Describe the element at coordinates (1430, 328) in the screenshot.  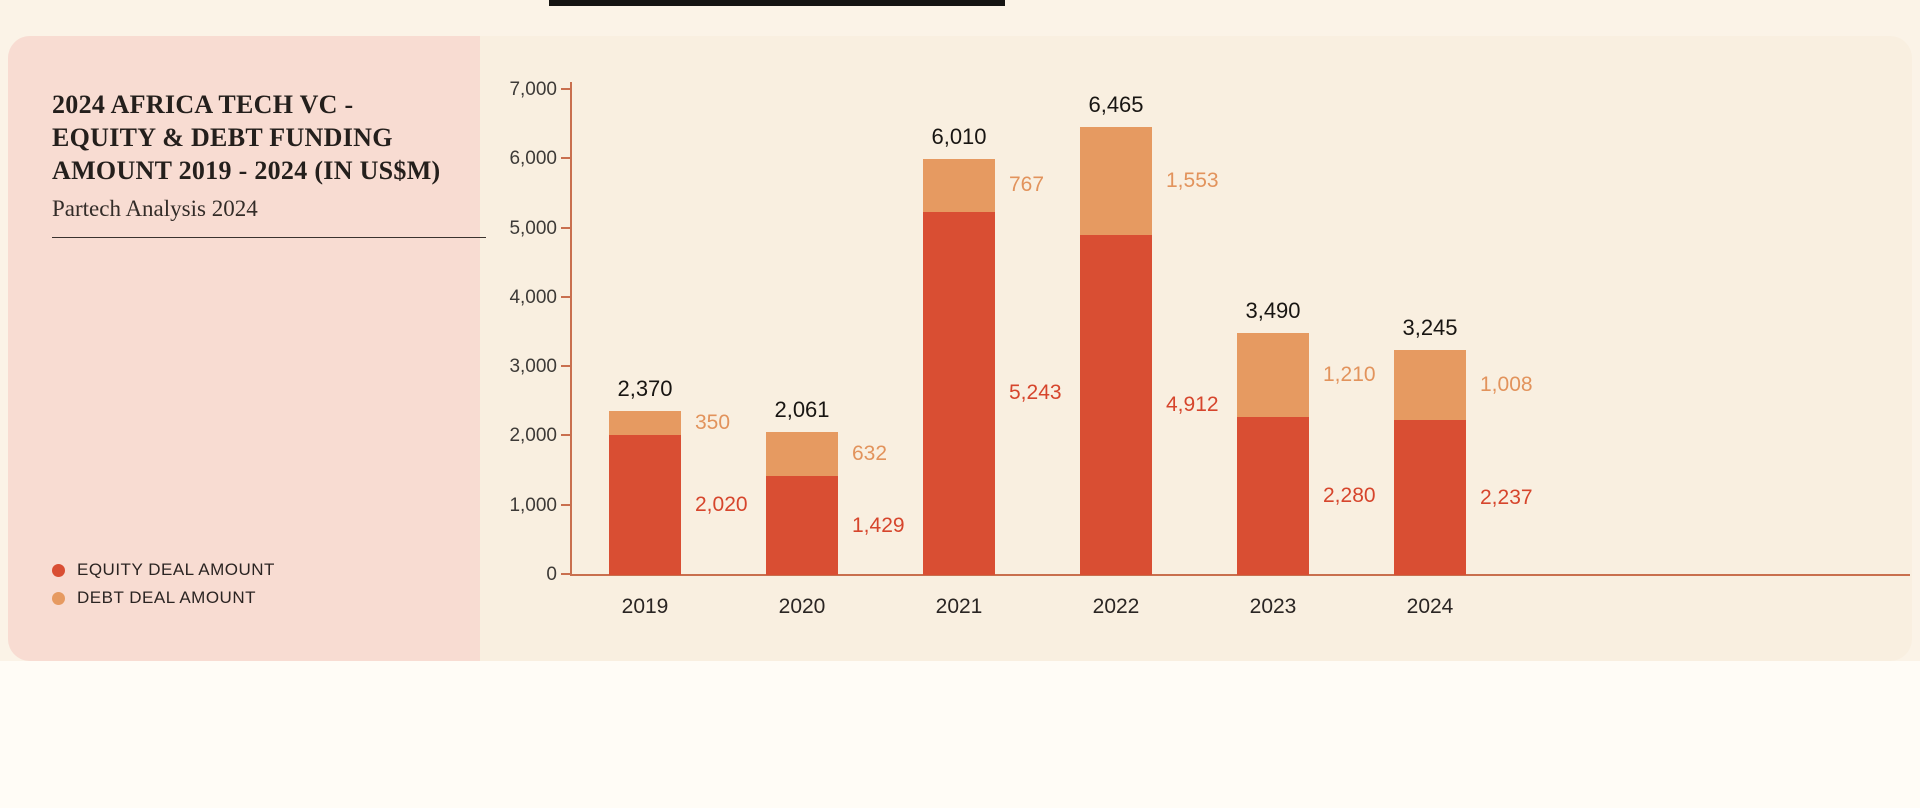
I see `total-value-label-2024: 3,245` at that location.